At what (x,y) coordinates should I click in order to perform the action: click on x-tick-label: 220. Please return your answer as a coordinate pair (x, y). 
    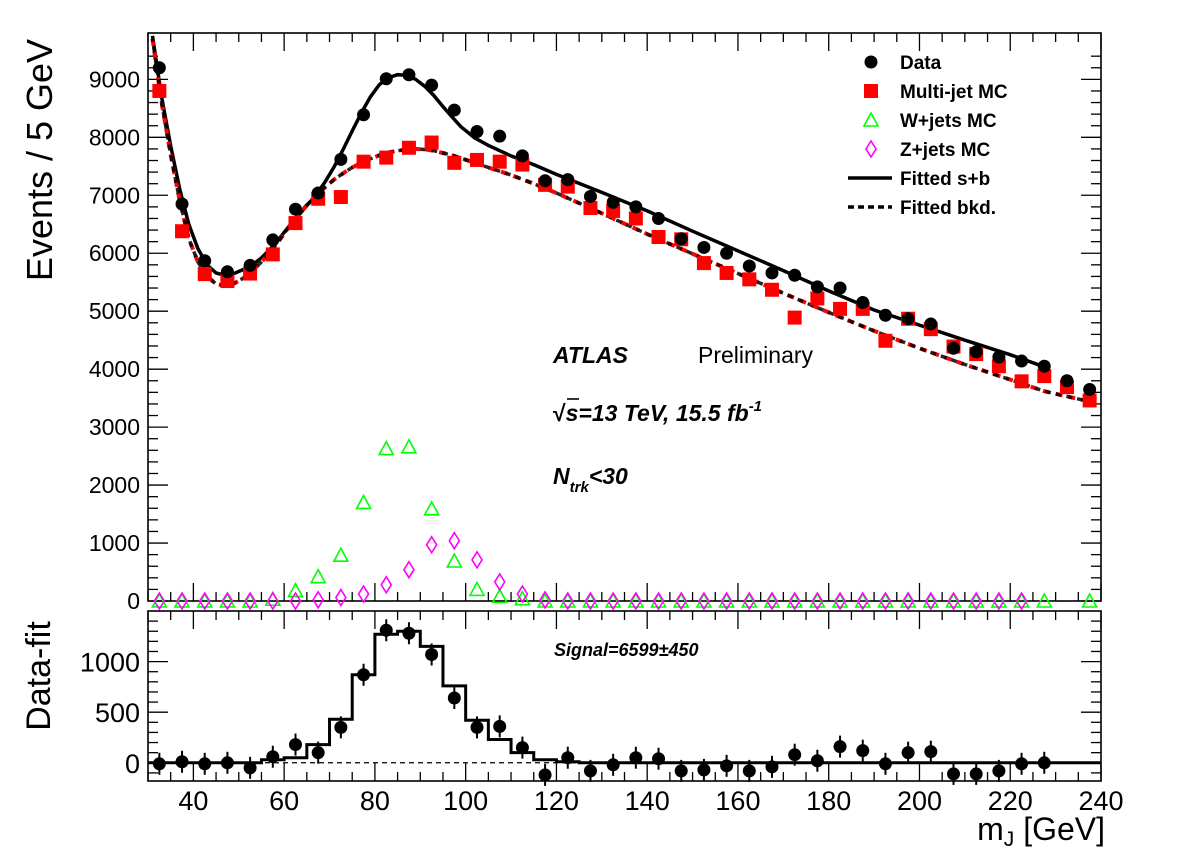
    Looking at the image, I should click on (1010, 801).